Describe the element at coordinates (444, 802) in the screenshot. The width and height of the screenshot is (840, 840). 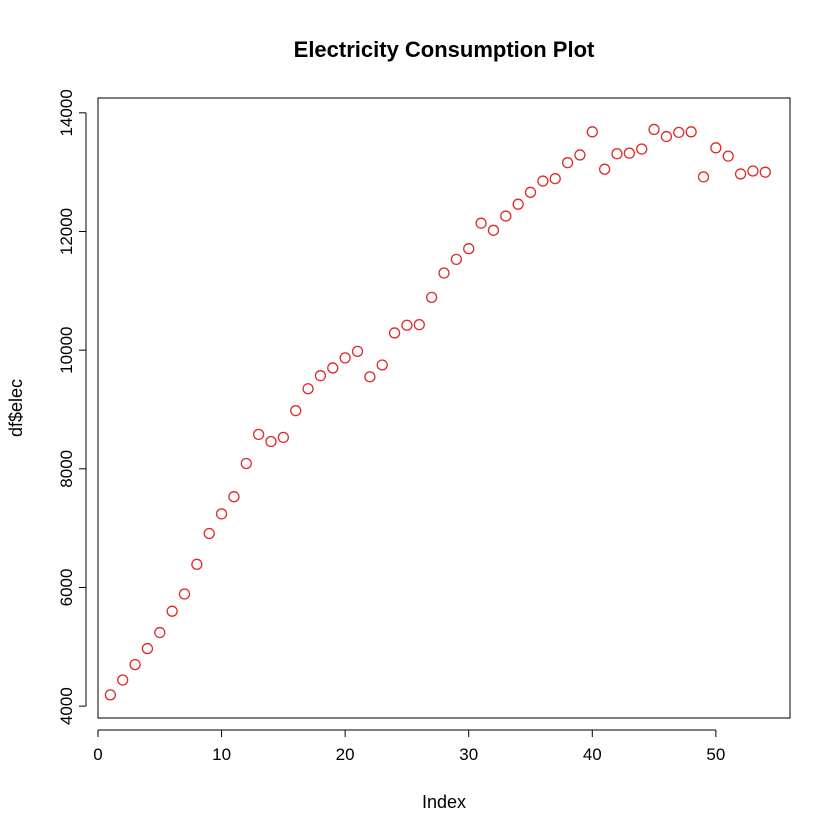
I see `x-axis-label: Index` at that location.